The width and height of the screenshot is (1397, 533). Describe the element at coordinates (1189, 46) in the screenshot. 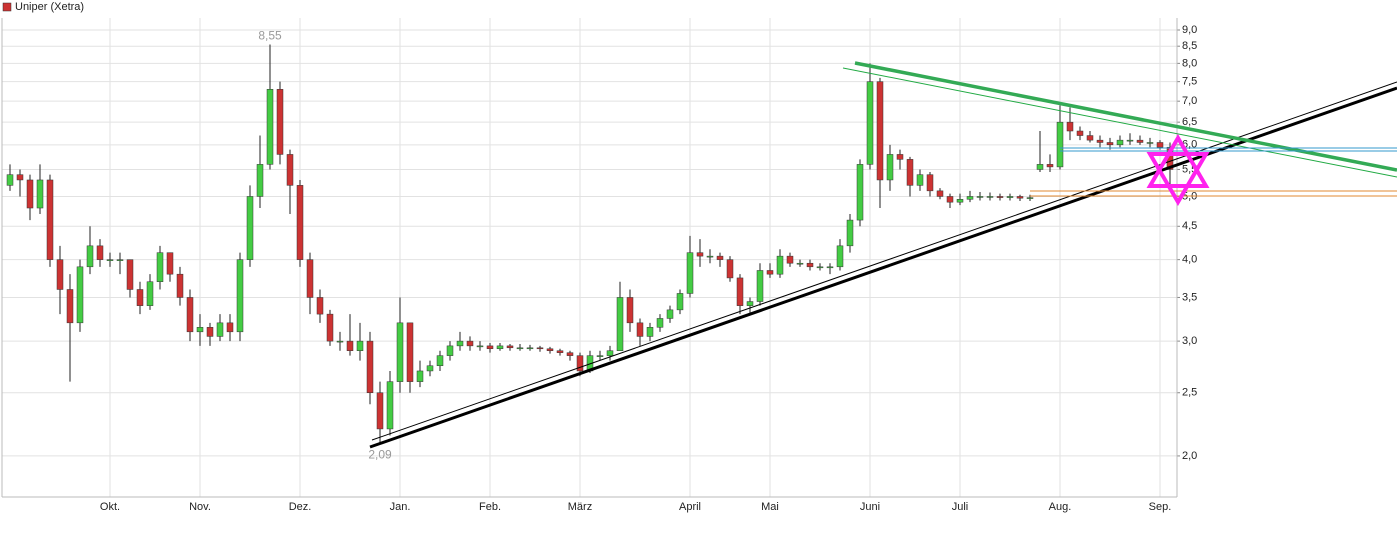

I see `y-tick-label: 8,5` at that location.